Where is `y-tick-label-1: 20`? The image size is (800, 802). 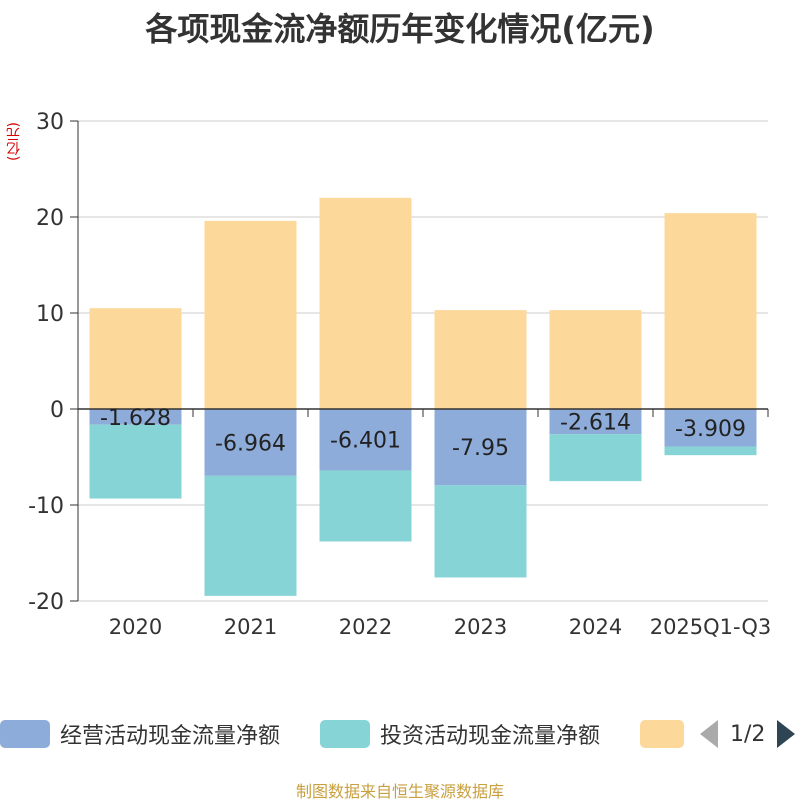 y-tick-label-1: 20 is located at coordinates (50, 218).